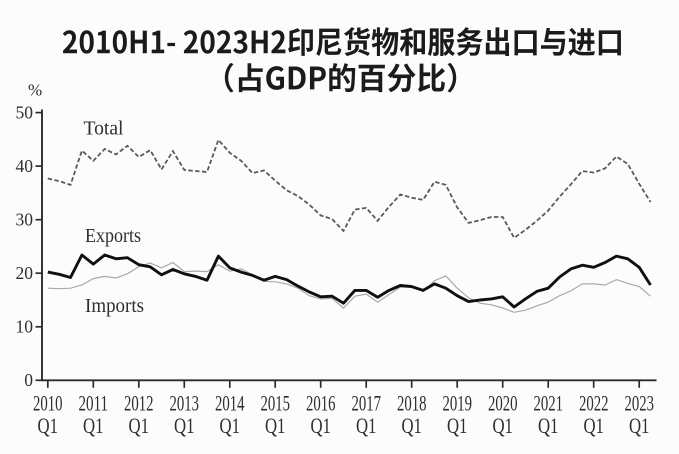 This screenshot has width=679, height=454. I want to click on svg-text: 2020, so click(503, 402).